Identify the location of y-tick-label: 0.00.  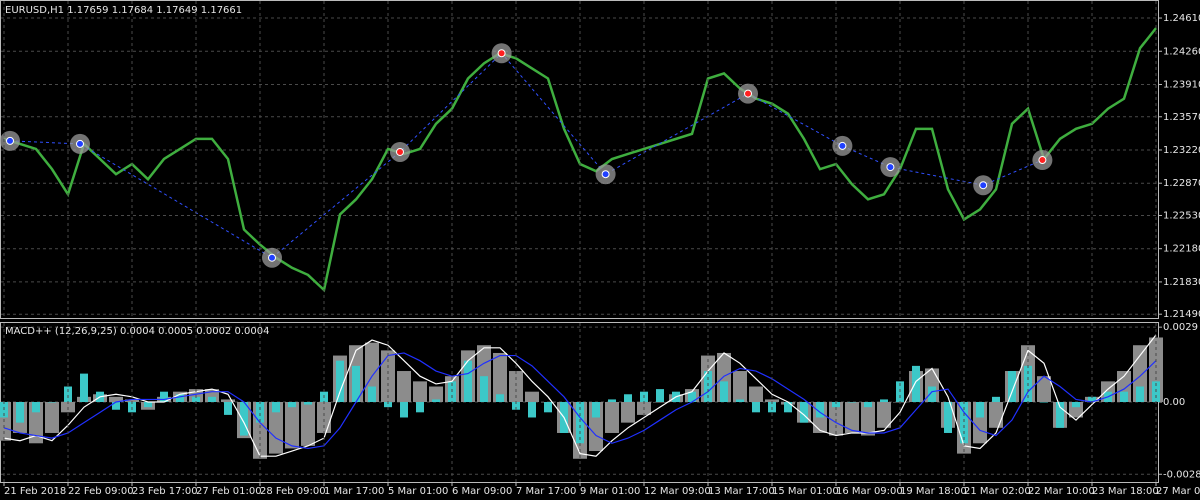
(1174, 402).